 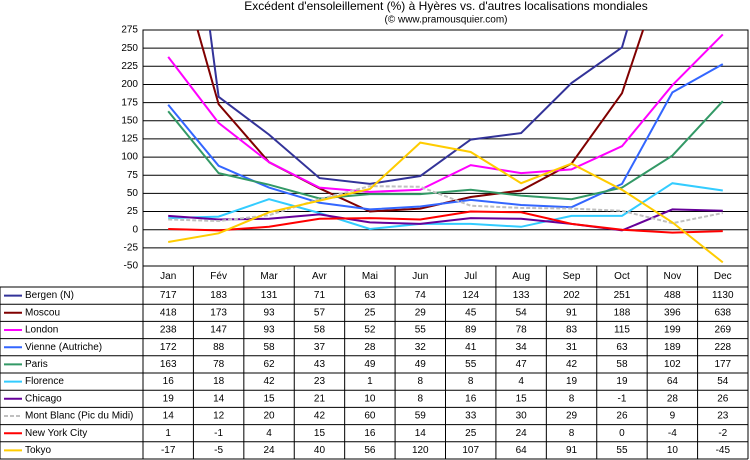 What do you see at coordinates (622, 312) in the screenshot?
I see `table-value: 188` at bounding box center [622, 312].